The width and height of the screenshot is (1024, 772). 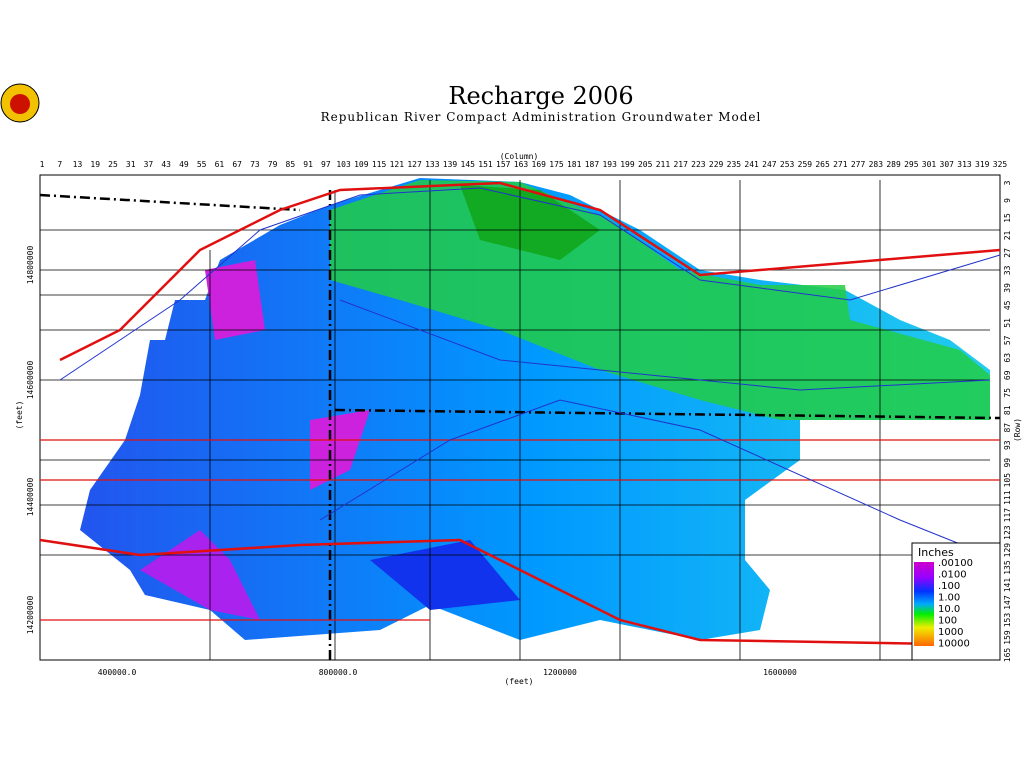 I want to click on row-label: (Row), so click(x=1017, y=430).